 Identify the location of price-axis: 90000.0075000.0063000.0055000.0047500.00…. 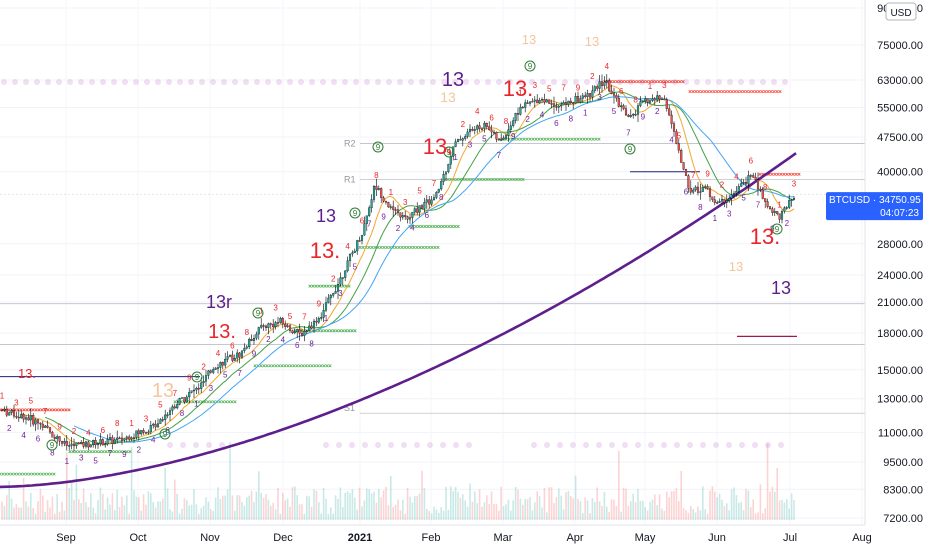
(893, 262).